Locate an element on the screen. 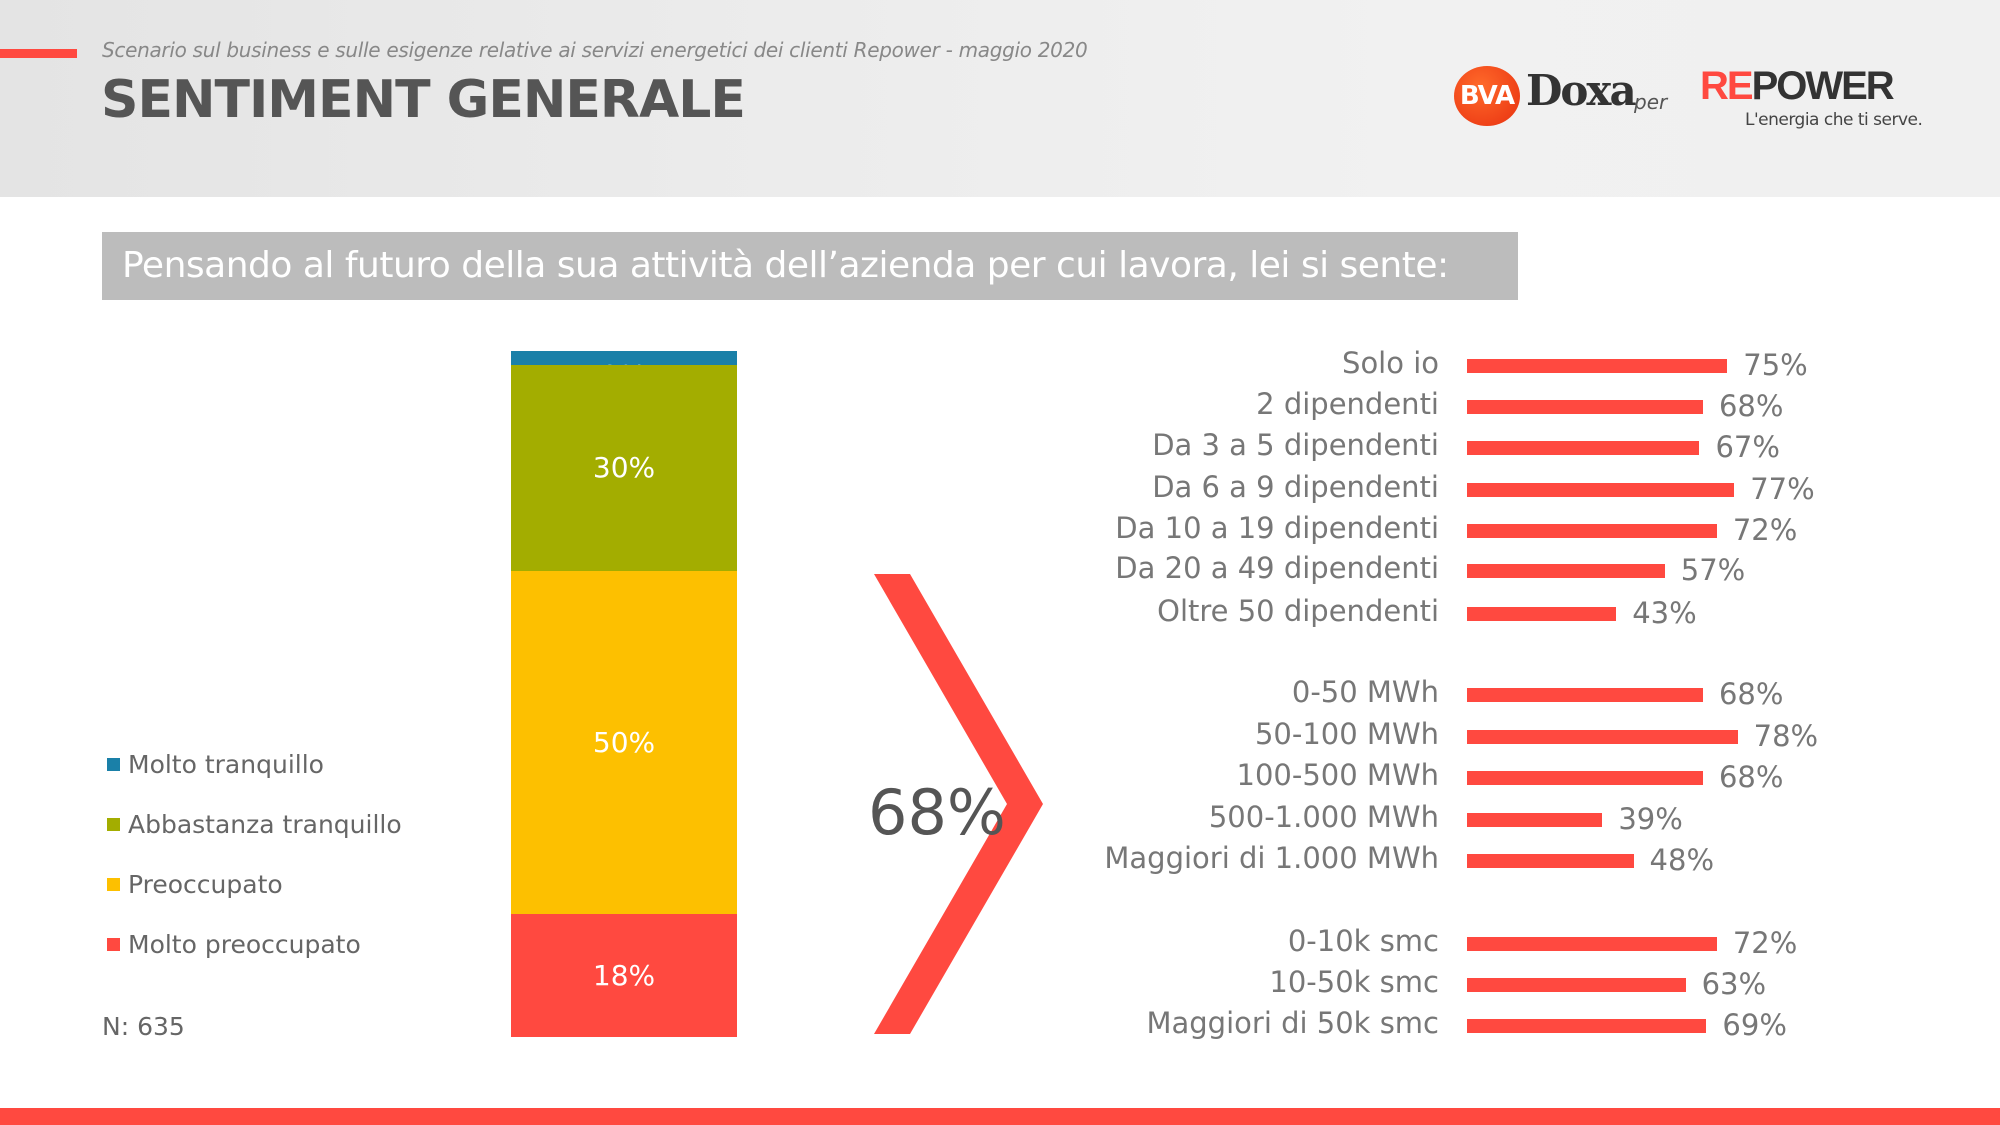 This screenshot has height=1125, width=2000. repower-logo-re: RE is located at coordinates (1727, 86).